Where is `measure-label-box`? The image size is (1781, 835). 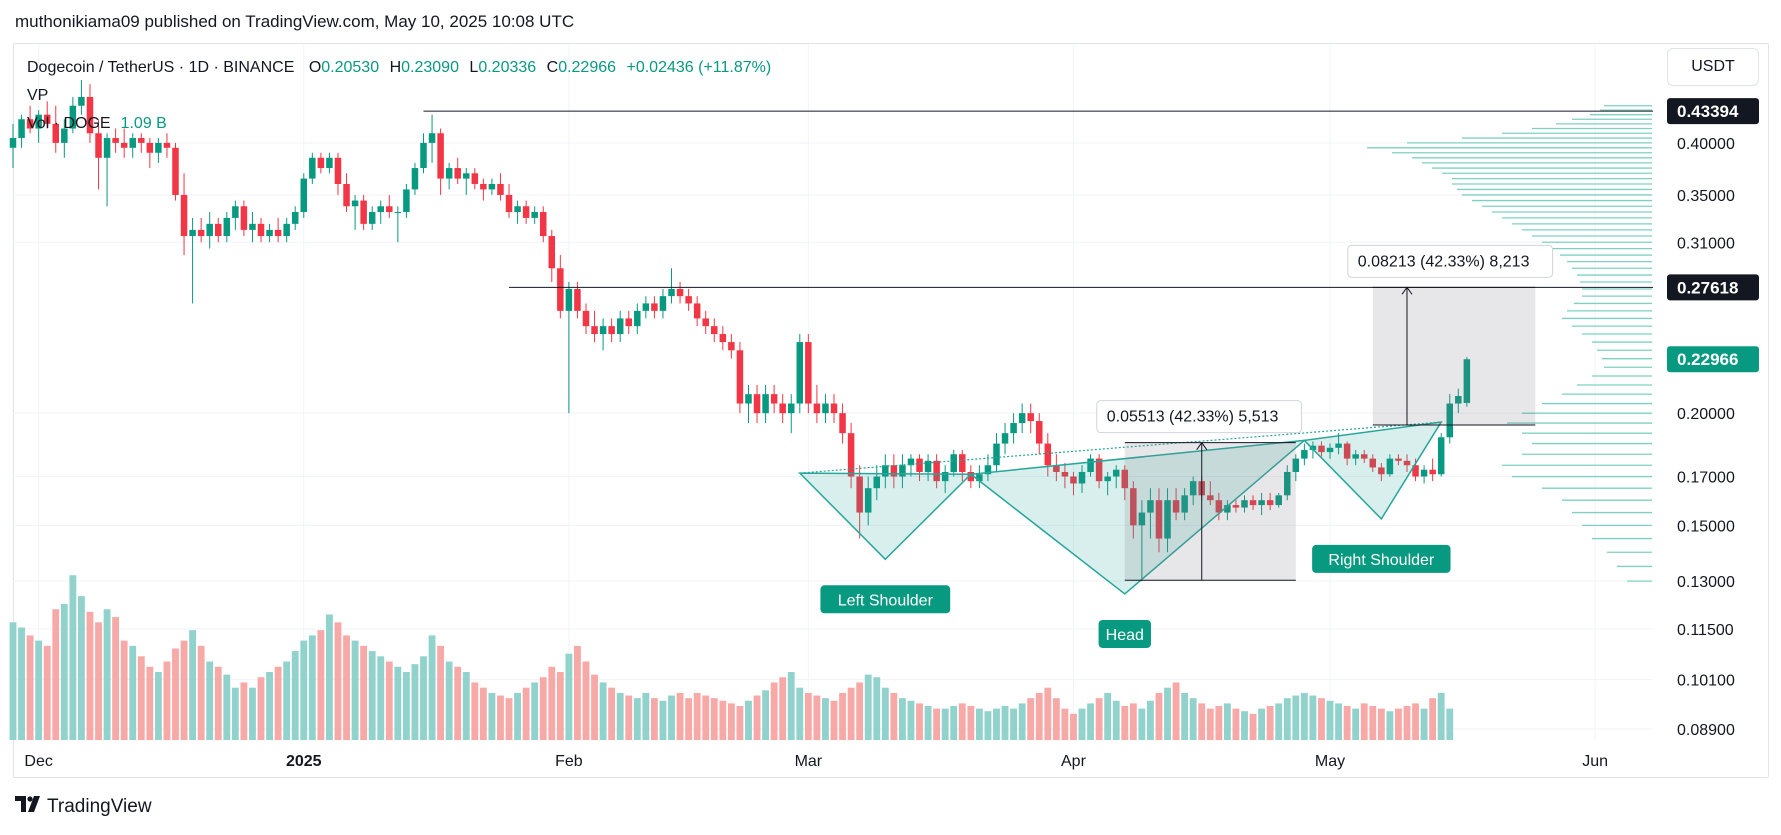 measure-label-box is located at coordinates (1199, 417).